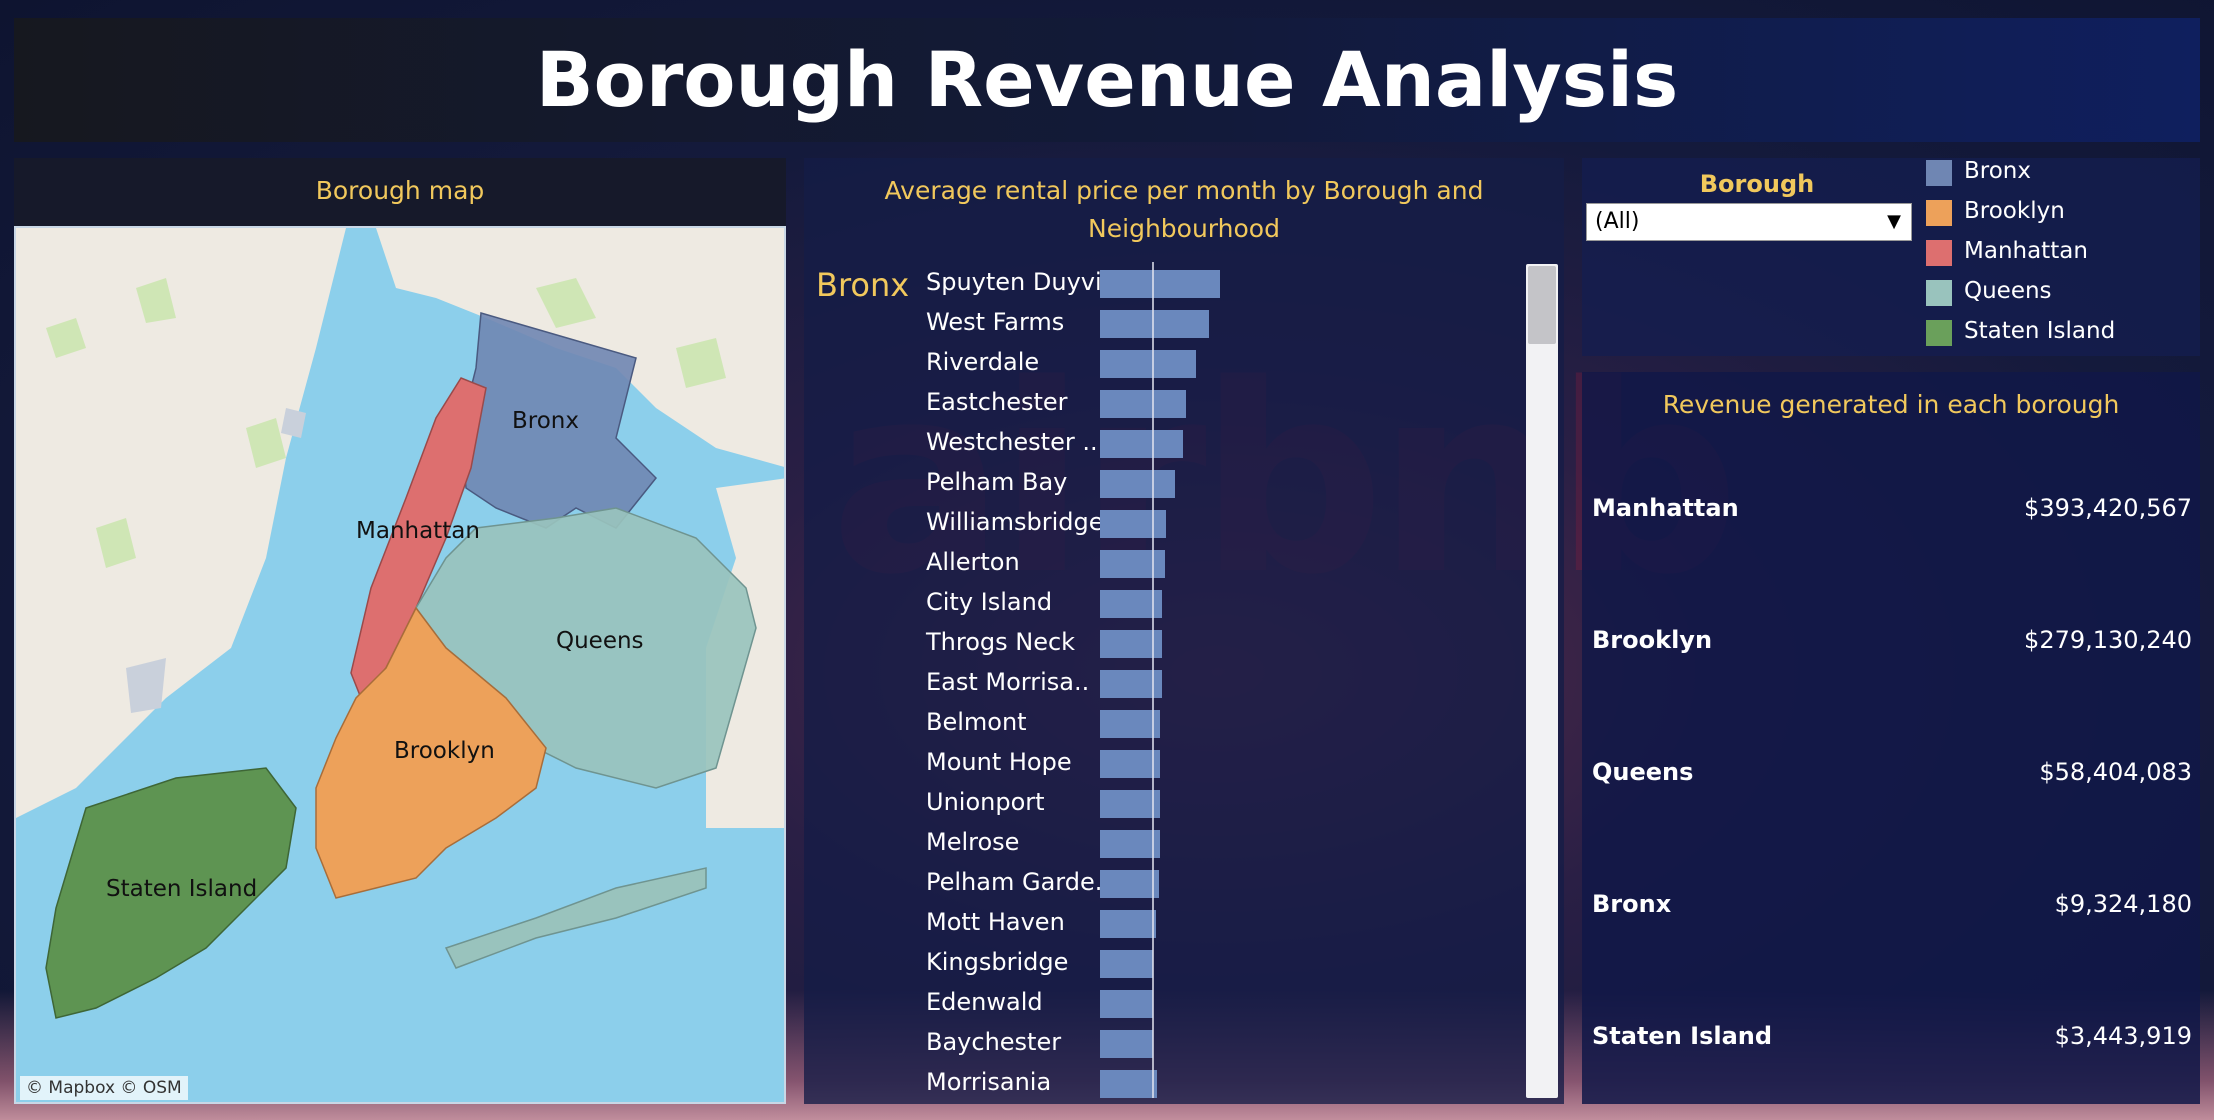 The image size is (2214, 1120). What do you see at coordinates (1015, 522) in the screenshot?
I see `bar-label: Williamsbridge` at bounding box center [1015, 522].